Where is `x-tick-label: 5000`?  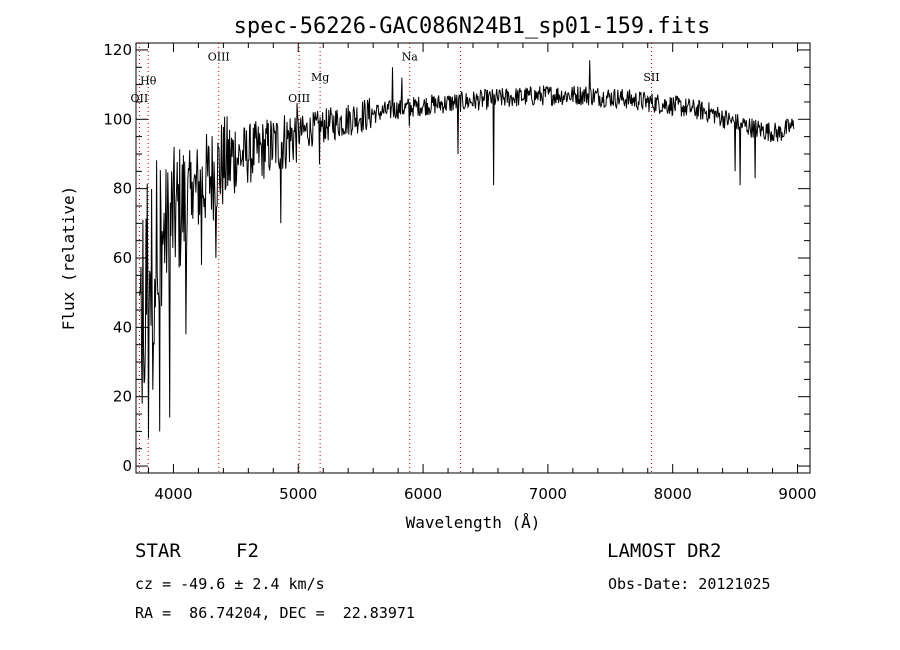 x-tick-label: 5000 is located at coordinates (298, 494).